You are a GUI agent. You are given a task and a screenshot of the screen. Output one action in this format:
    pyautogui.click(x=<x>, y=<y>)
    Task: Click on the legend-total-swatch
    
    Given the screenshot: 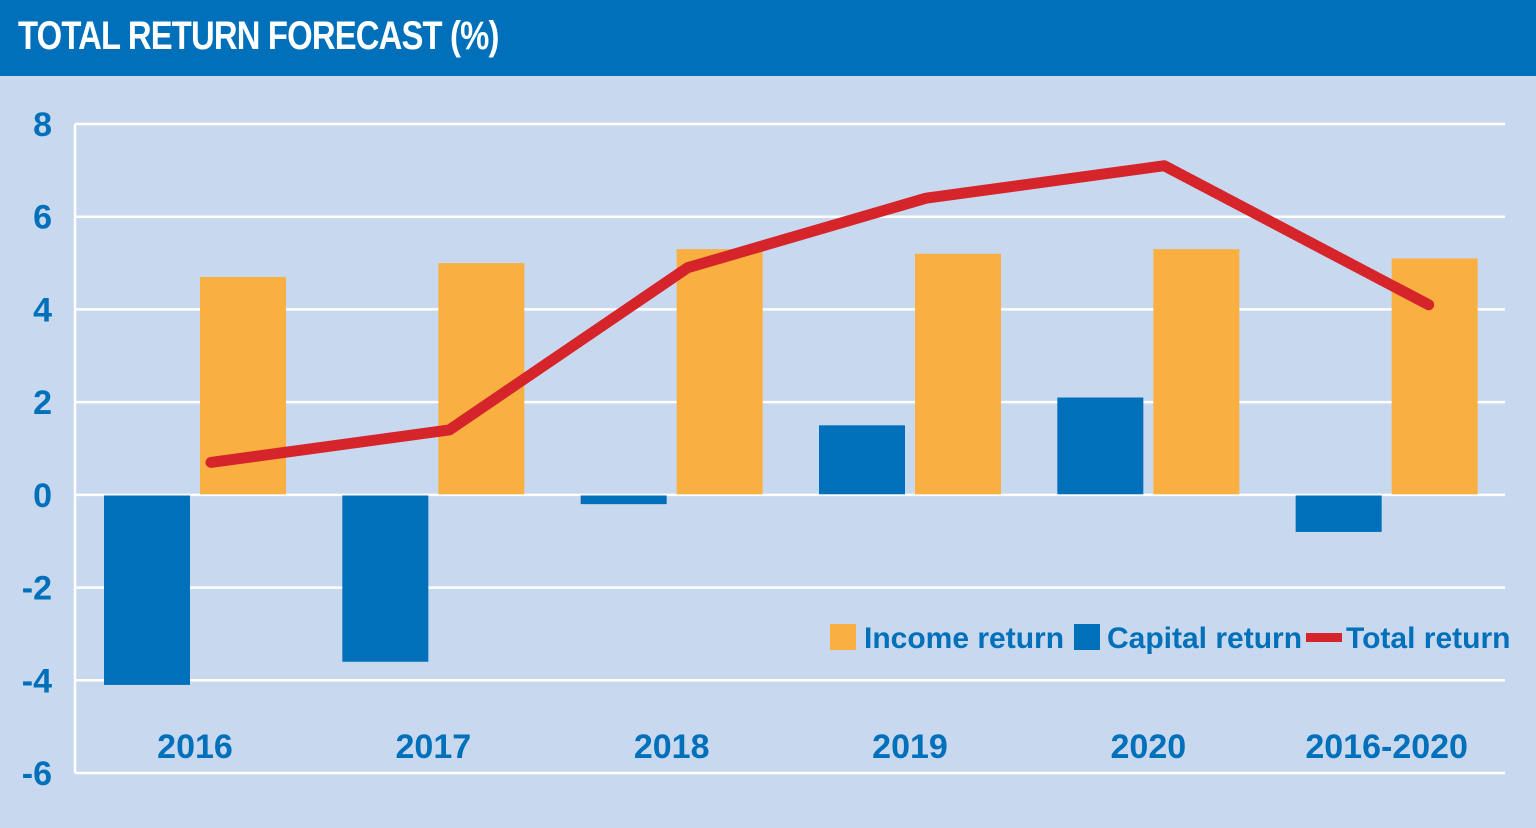 What is the action you would take?
    pyautogui.click(x=1324, y=637)
    